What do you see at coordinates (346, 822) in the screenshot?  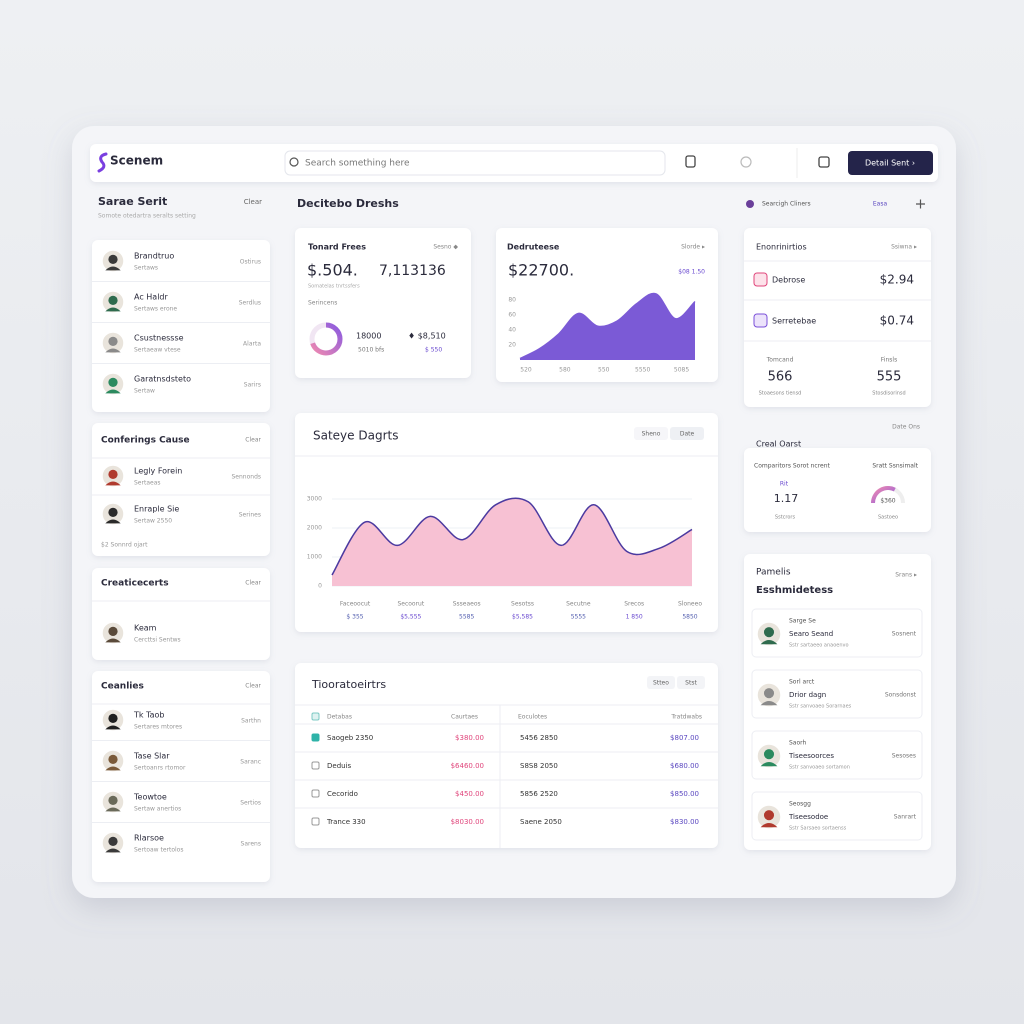 I see `table-cell: Trance 330` at bounding box center [346, 822].